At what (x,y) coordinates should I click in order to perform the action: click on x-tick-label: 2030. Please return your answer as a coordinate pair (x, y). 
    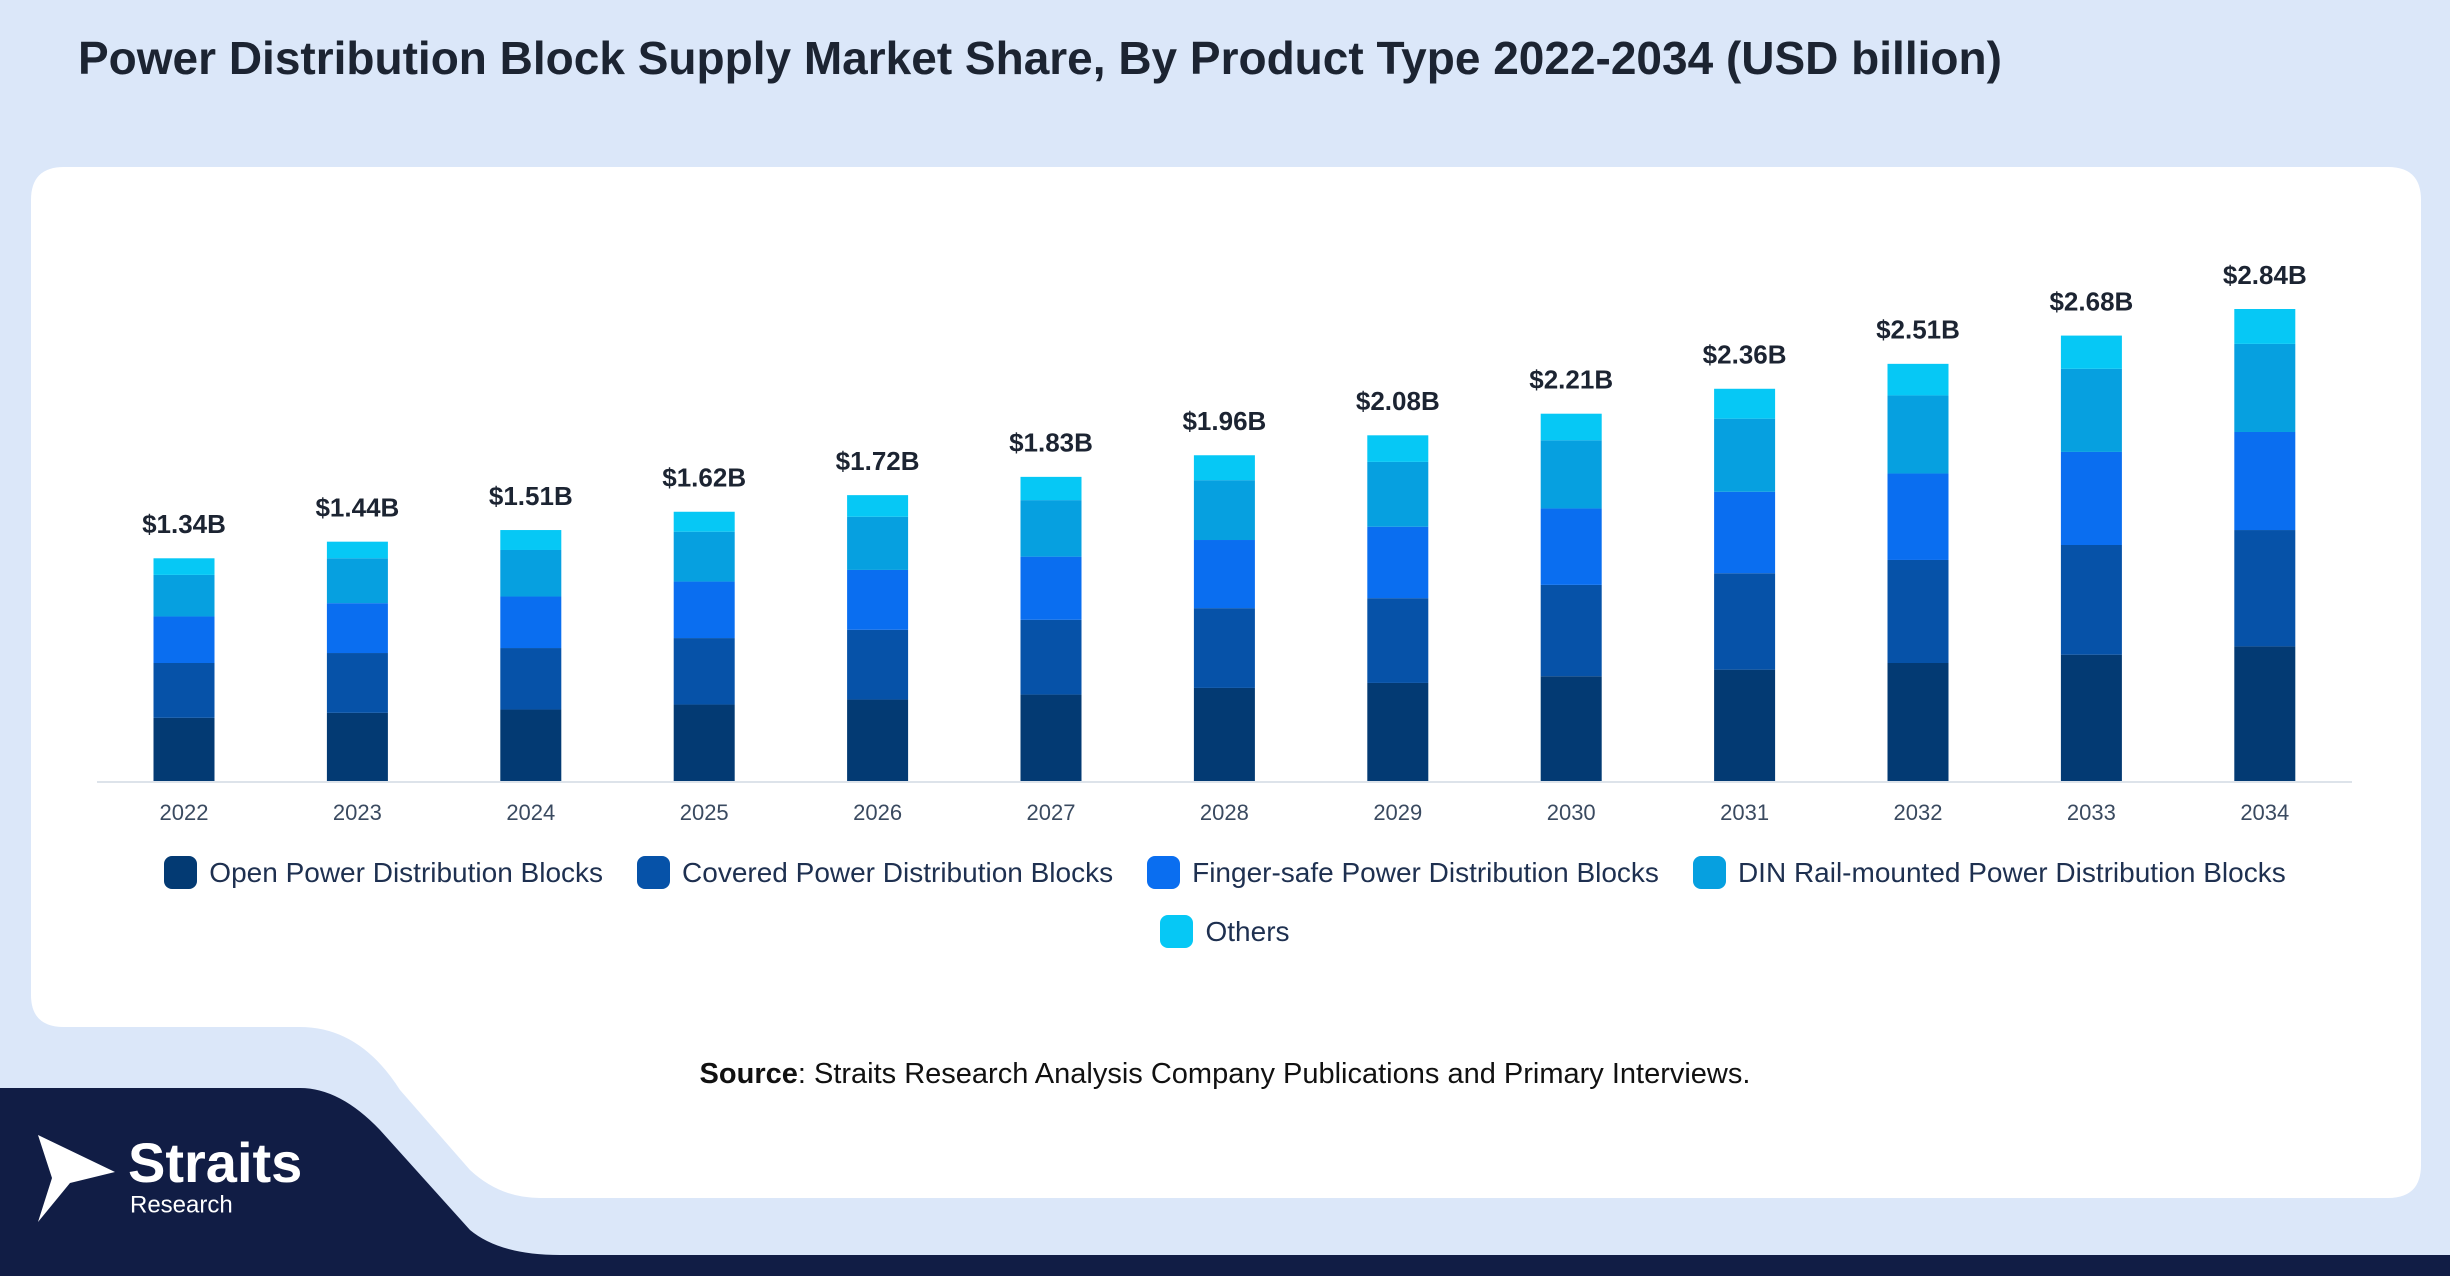
    Looking at the image, I should click on (1571, 812).